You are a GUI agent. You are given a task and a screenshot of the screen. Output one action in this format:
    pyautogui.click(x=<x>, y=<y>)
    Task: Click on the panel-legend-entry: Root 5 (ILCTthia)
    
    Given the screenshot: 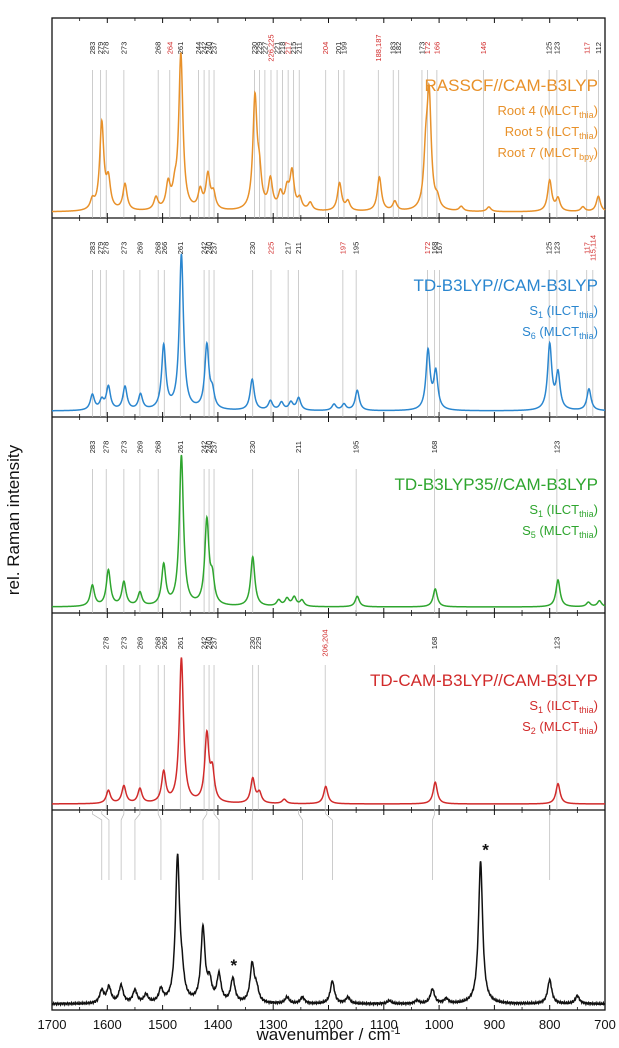 What is the action you would take?
    pyautogui.click(x=551, y=132)
    